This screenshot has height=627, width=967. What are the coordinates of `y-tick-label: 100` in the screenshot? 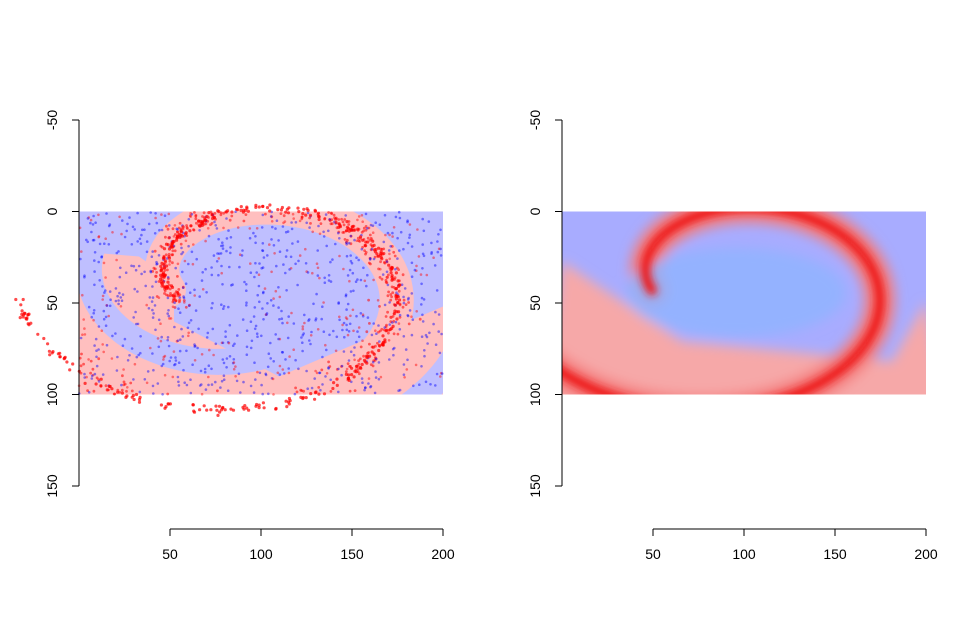 It's located at (535, 395).